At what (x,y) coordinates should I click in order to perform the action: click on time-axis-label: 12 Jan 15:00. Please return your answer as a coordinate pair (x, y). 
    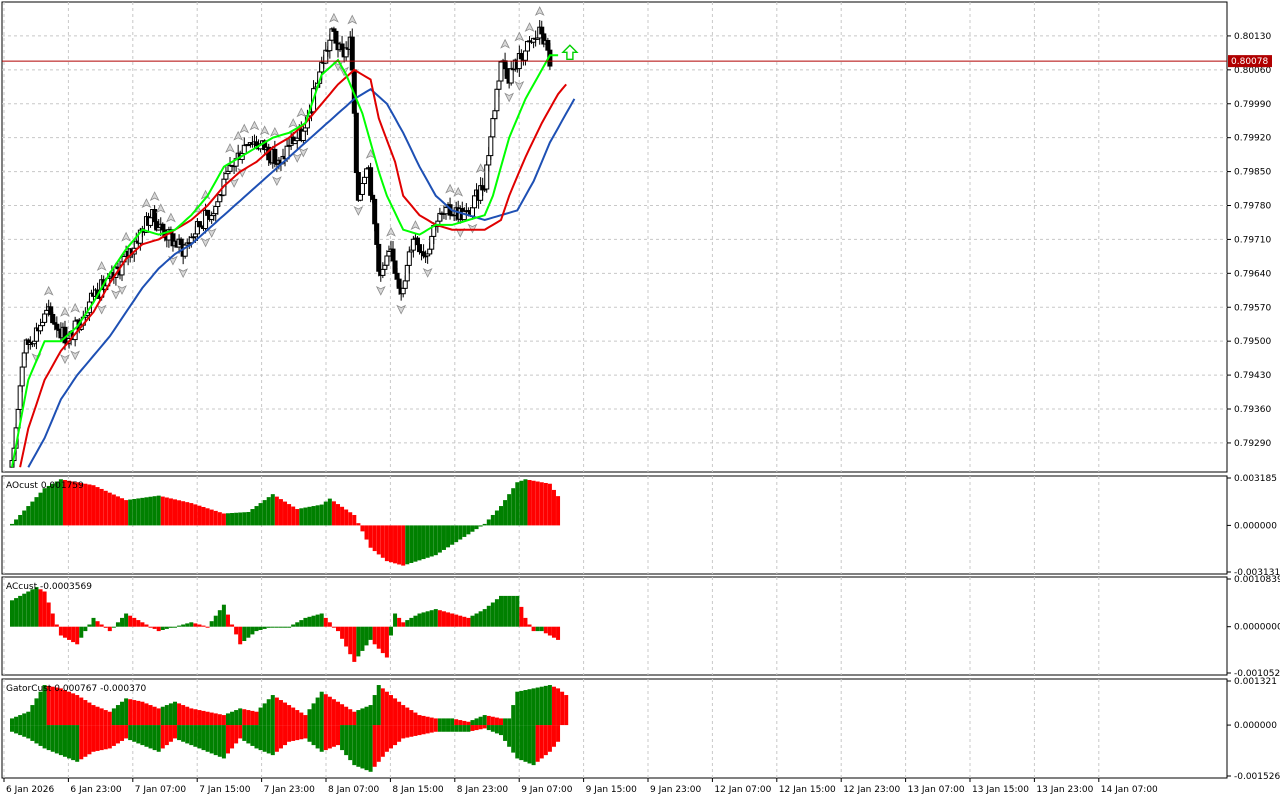
    Looking at the image, I should click on (807, 790).